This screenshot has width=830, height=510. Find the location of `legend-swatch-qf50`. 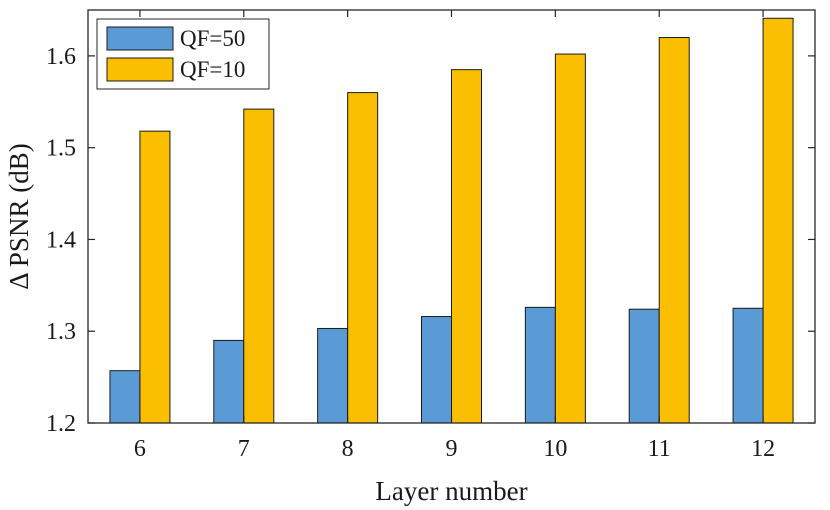

legend-swatch-qf50 is located at coordinates (140, 38).